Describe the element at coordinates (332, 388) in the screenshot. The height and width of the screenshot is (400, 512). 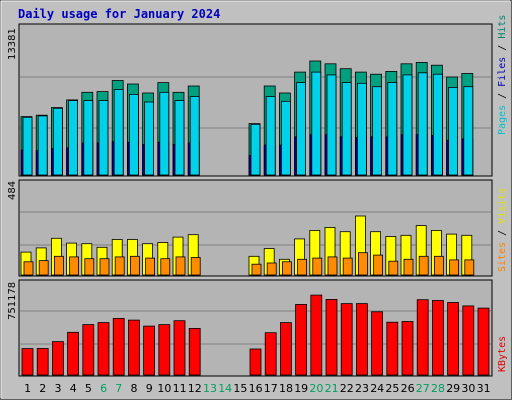
I see `day-label-21: 21` at that location.